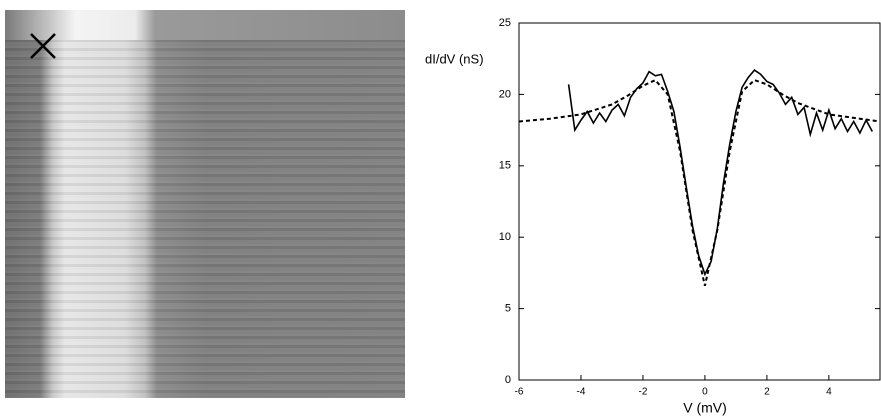 This screenshot has width=881, height=418. What do you see at coordinates (508, 309) in the screenshot?
I see `y-tick-label: 5` at bounding box center [508, 309].